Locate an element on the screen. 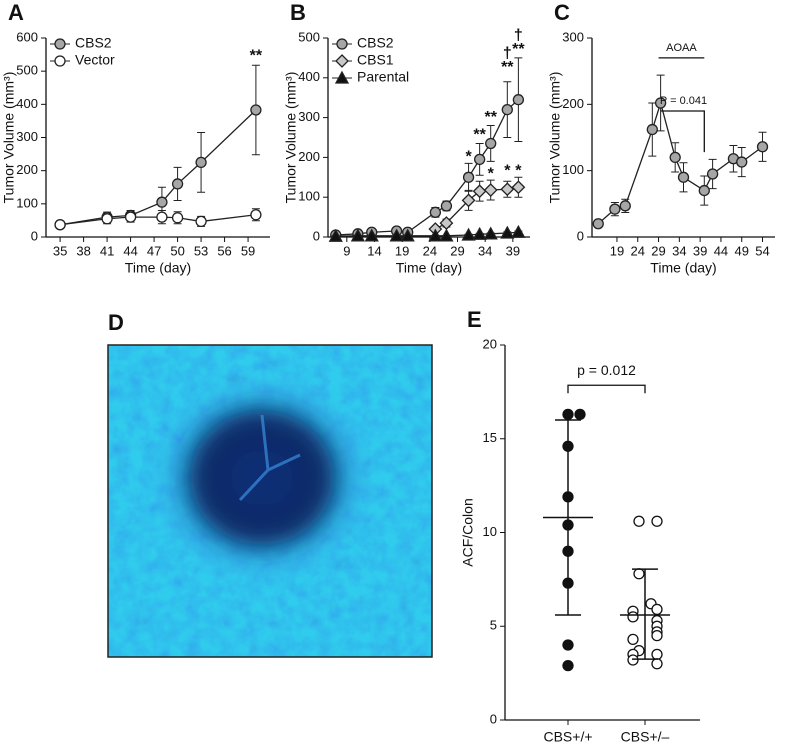 This screenshot has height=746, width=800. annotation: AOAA is located at coordinates (681, 48).